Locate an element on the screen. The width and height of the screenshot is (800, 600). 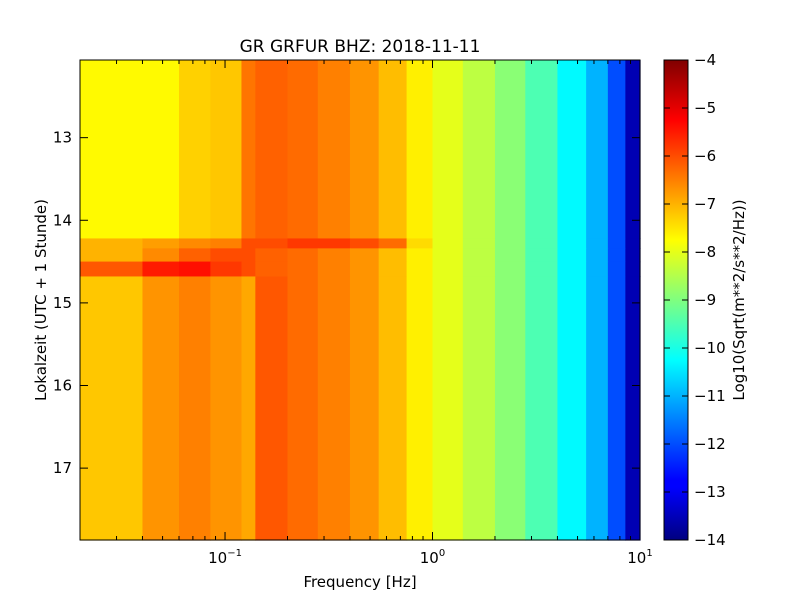
y-axis-label: Lokalzeit (UTC + 1 Stunde) is located at coordinates (41, 300).